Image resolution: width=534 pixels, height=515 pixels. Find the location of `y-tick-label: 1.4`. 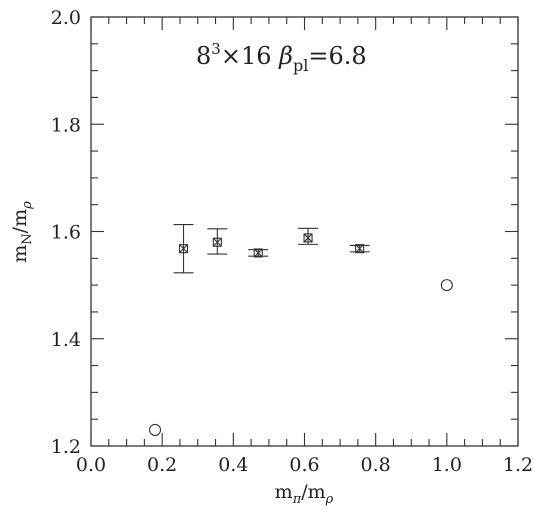

y-tick-label: 1.4 is located at coordinates (66, 340).